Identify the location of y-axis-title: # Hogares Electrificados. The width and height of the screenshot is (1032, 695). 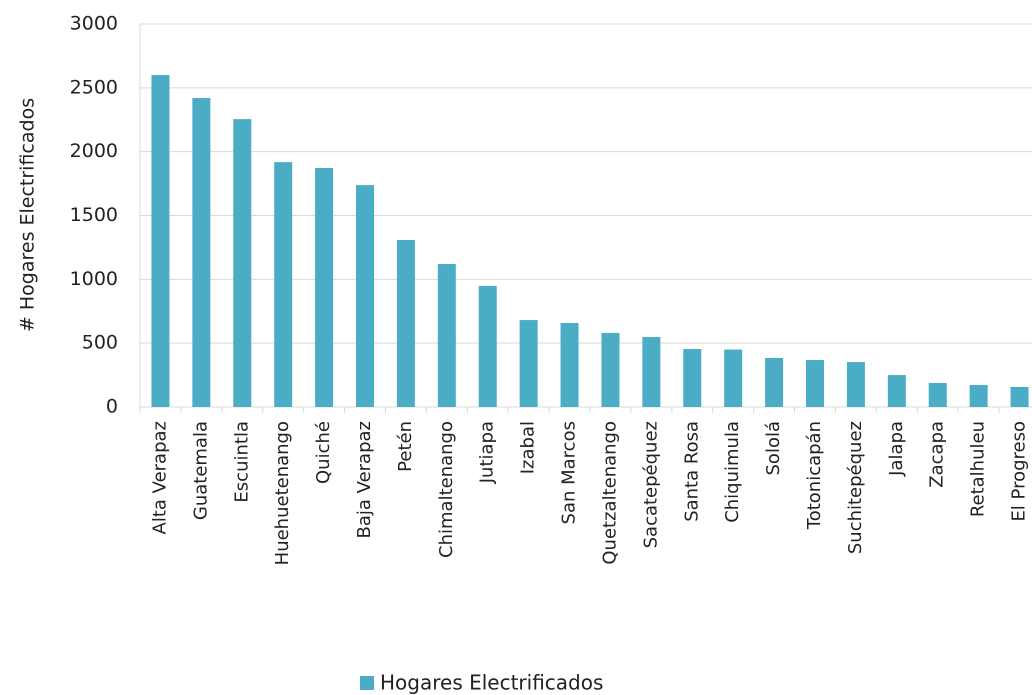
(28, 215).